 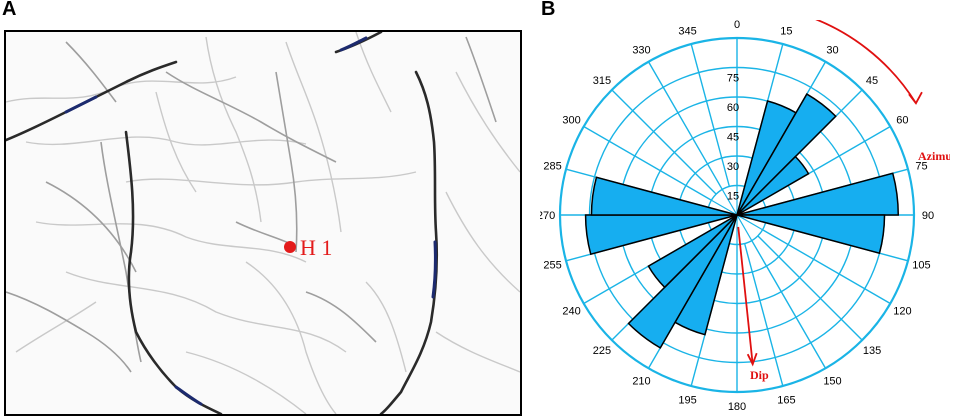 I want to click on angle-tick-label: 15, so click(x=786, y=32).